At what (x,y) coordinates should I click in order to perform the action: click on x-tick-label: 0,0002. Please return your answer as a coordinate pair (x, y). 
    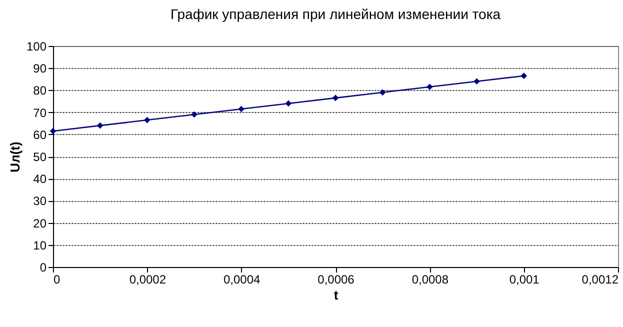
    Looking at the image, I should click on (147, 279).